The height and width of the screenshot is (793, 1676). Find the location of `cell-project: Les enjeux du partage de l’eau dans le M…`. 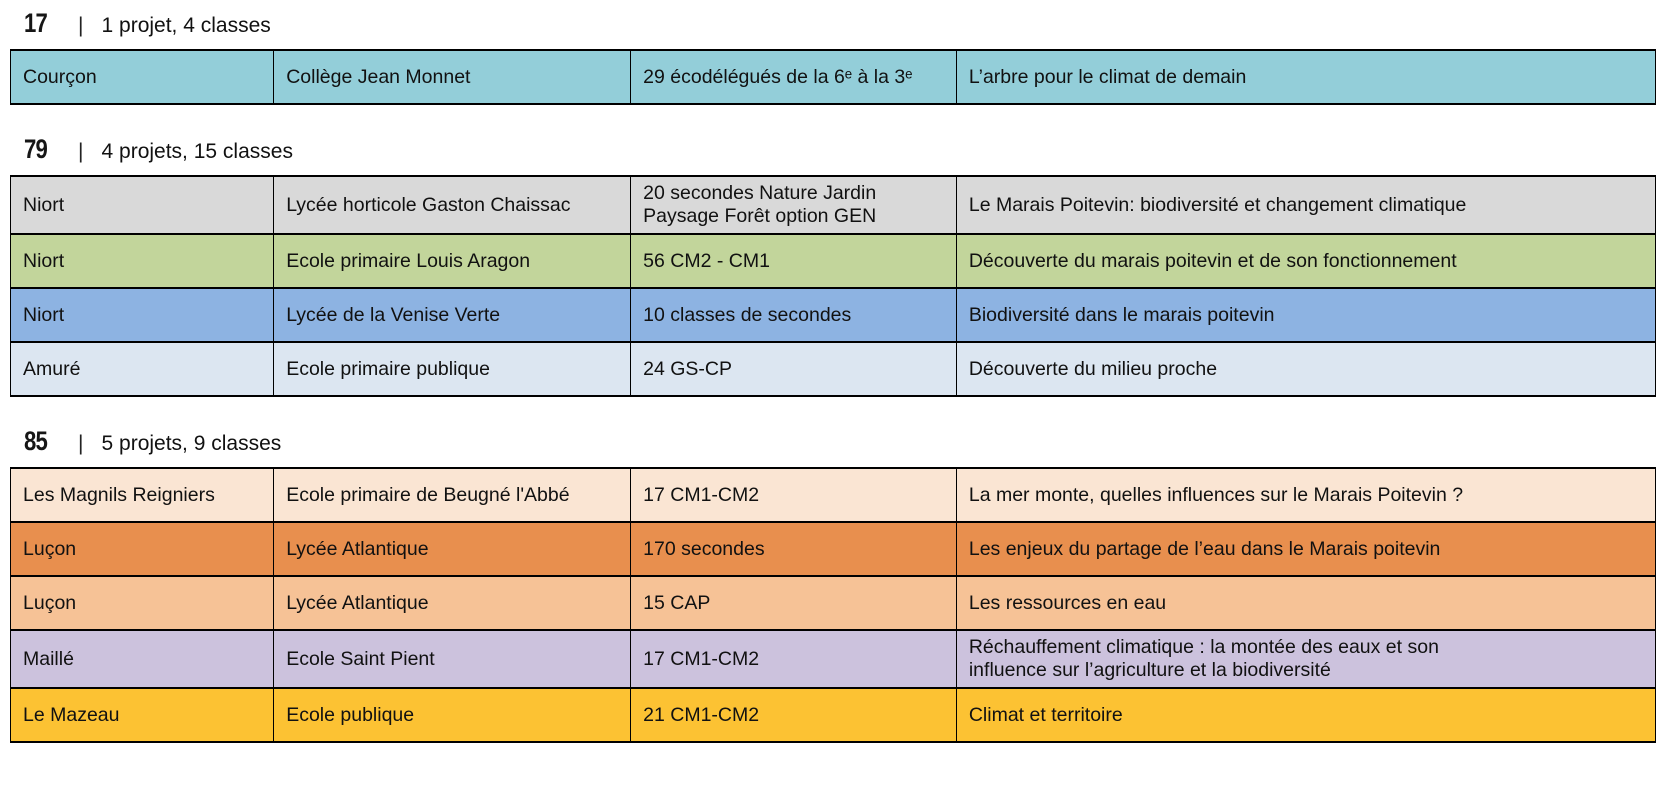

cell-project: Les enjeux du partage de l’eau dans le M… is located at coordinates (1306, 549).